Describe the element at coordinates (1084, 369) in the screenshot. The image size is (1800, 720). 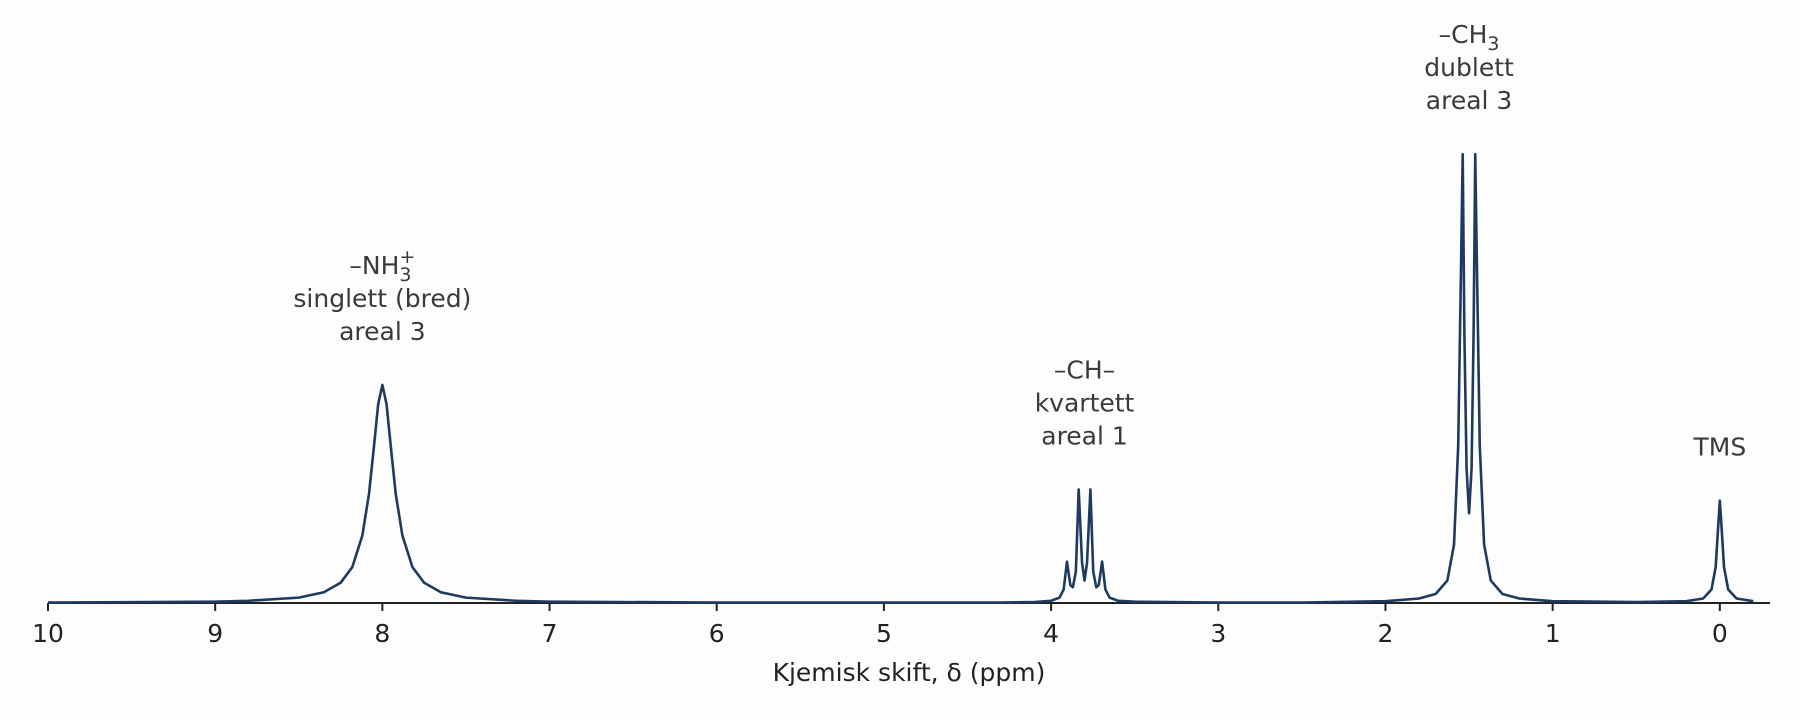
I see `annotation-text: –CH–` at that location.